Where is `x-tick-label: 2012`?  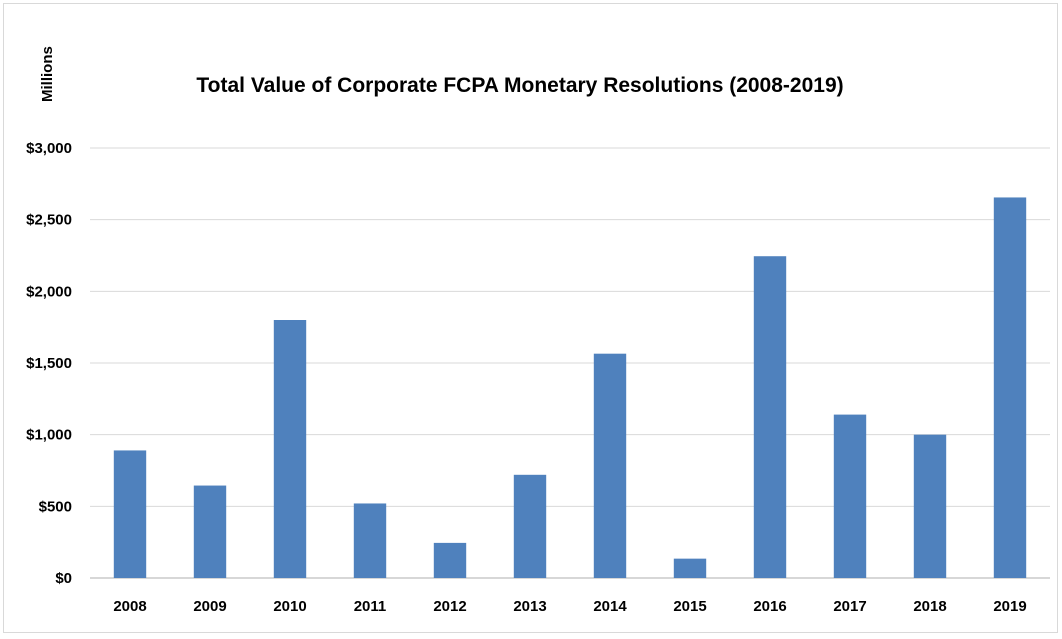
x-tick-label: 2012 is located at coordinates (449, 606).